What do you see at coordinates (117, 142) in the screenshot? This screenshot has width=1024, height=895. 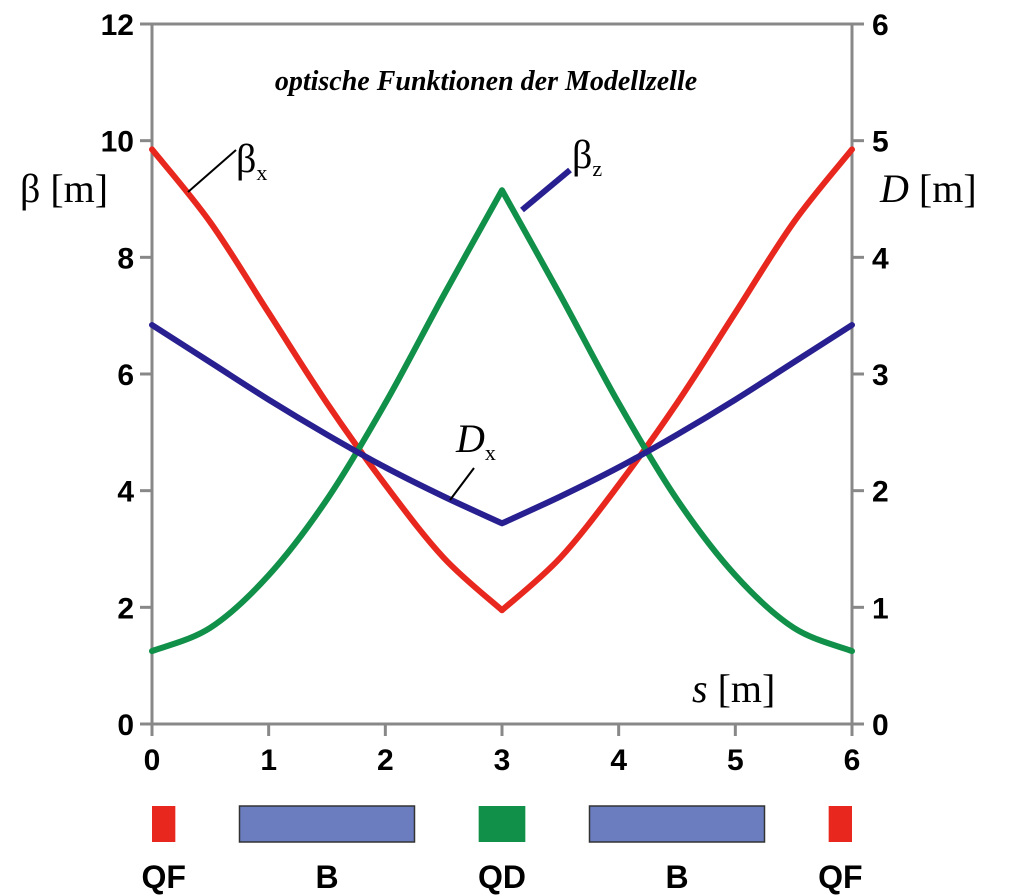 I see `left-y-tick-label: 10` at bounding box center [117, 142].